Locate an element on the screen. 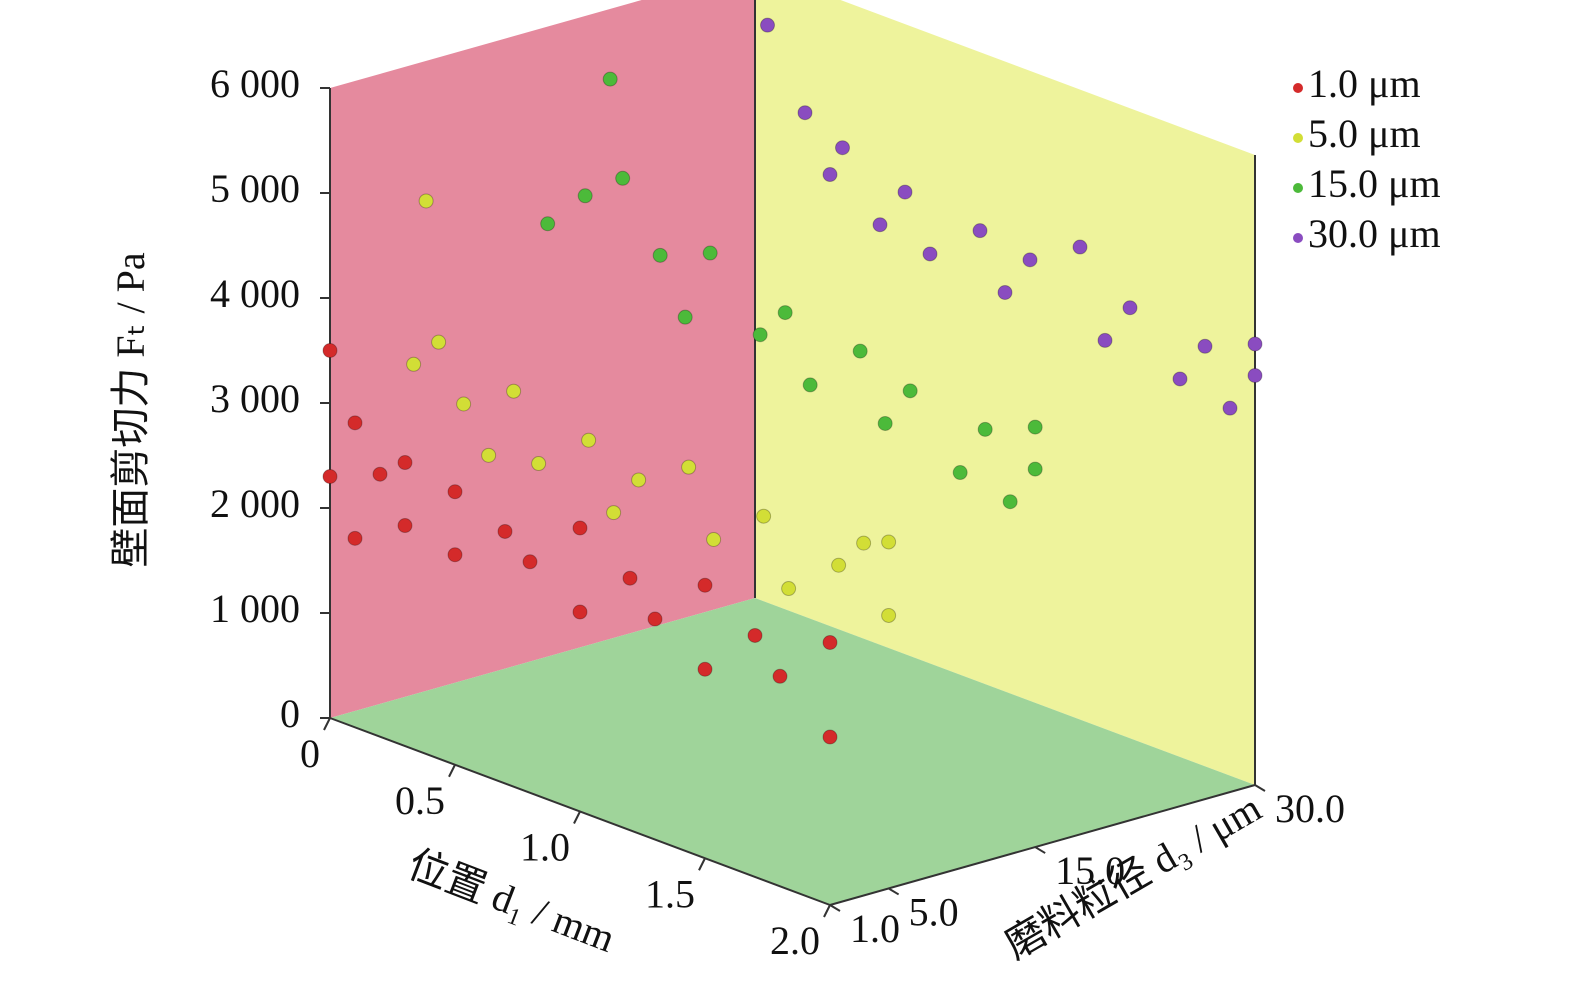  x-axis-title: 位置 d₁ / mm is located at coordinates (511, 901).